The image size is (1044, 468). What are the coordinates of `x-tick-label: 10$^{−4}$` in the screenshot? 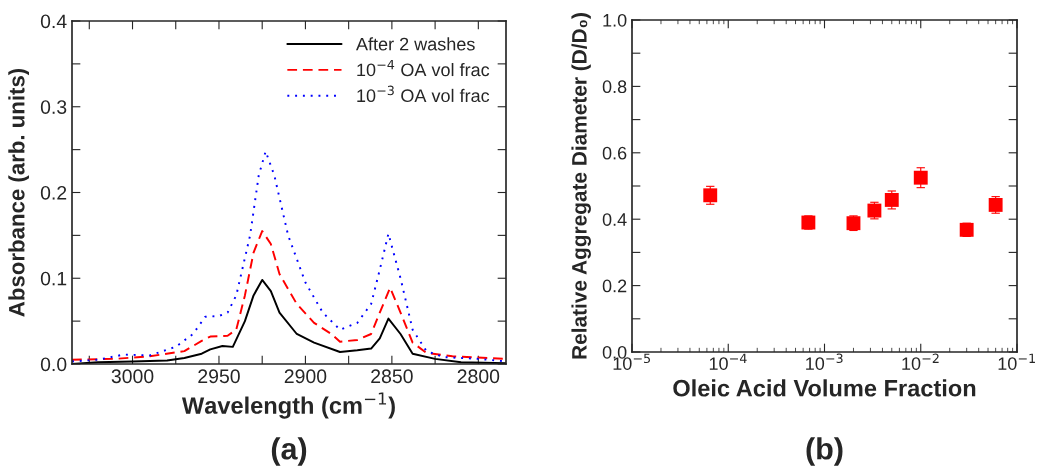 It's located at (728, 361).